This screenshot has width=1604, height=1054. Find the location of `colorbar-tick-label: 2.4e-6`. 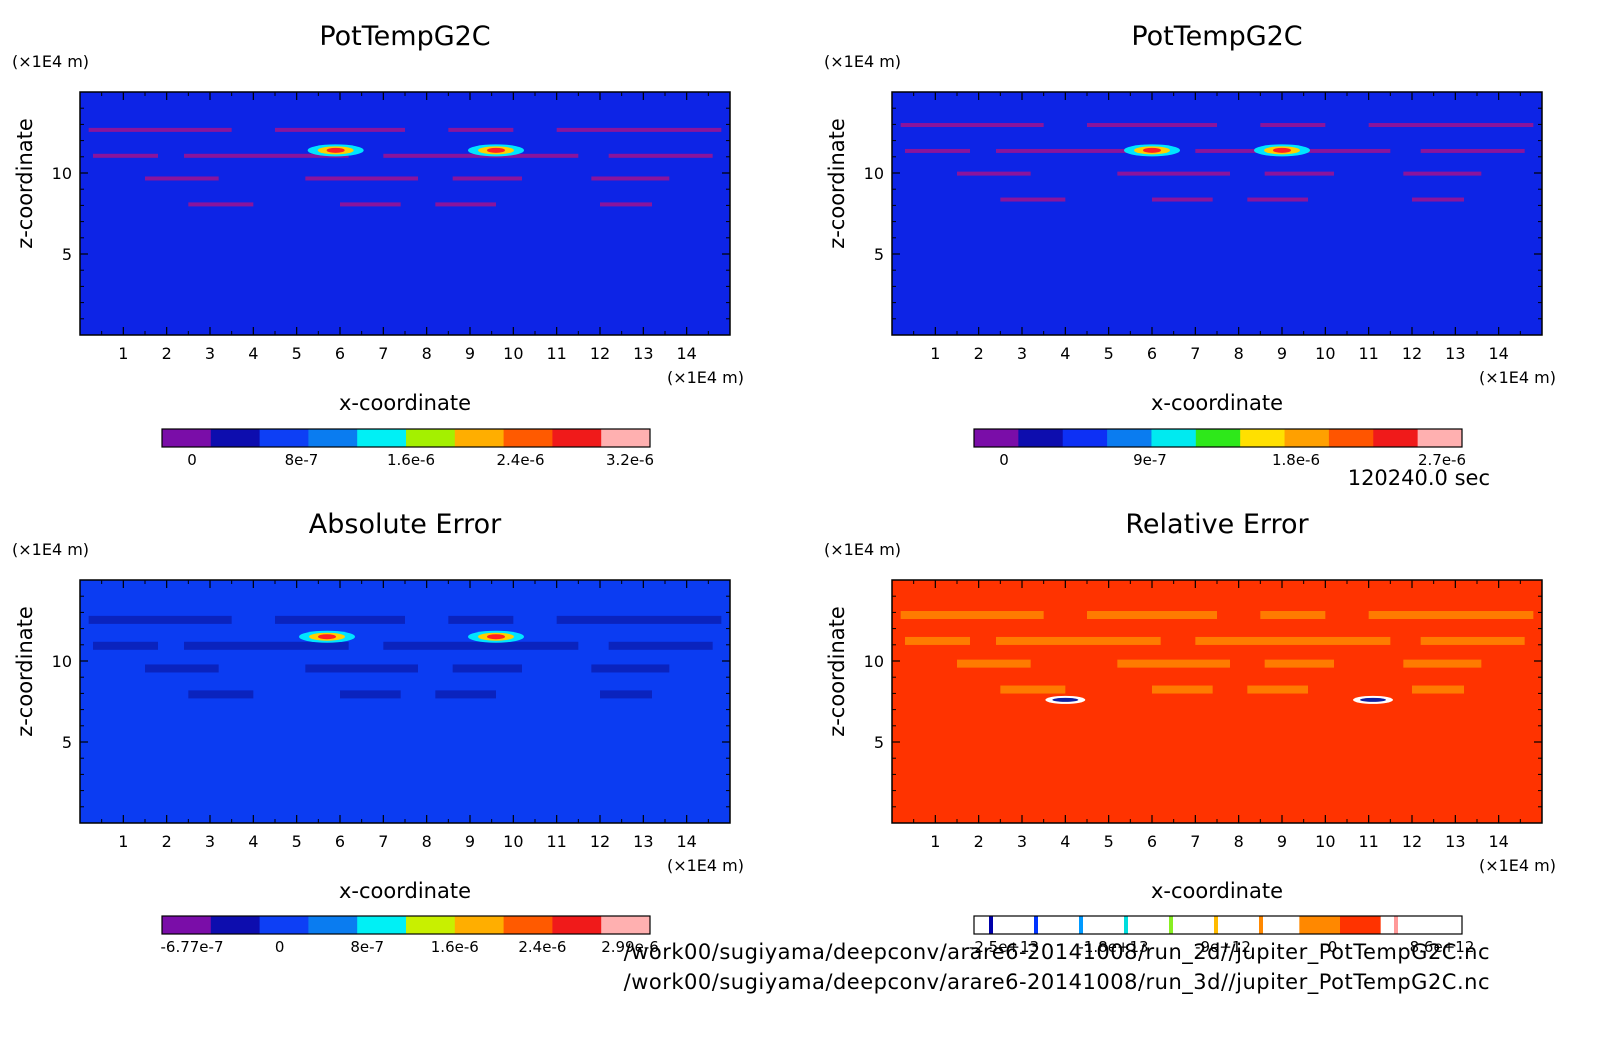

colorbar-tick-label: 2.4e-6 is located at coordinates (520, 460).